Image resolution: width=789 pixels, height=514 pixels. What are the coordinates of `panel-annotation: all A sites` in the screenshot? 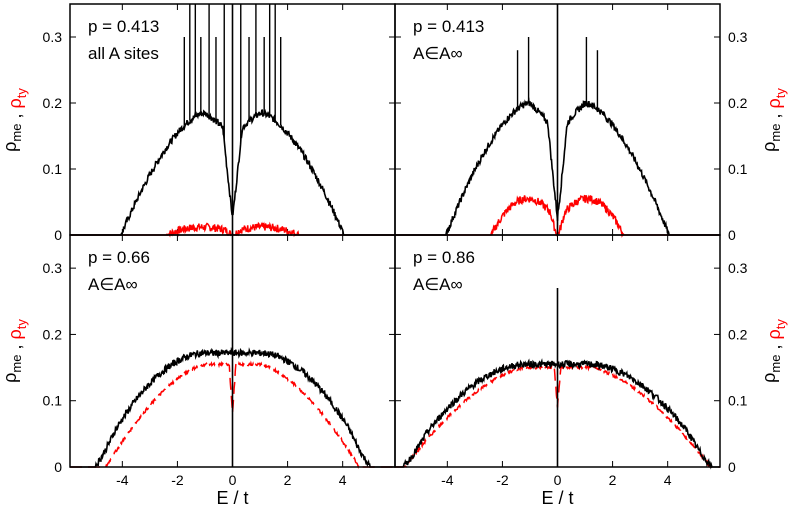 It's located at (123, 53).